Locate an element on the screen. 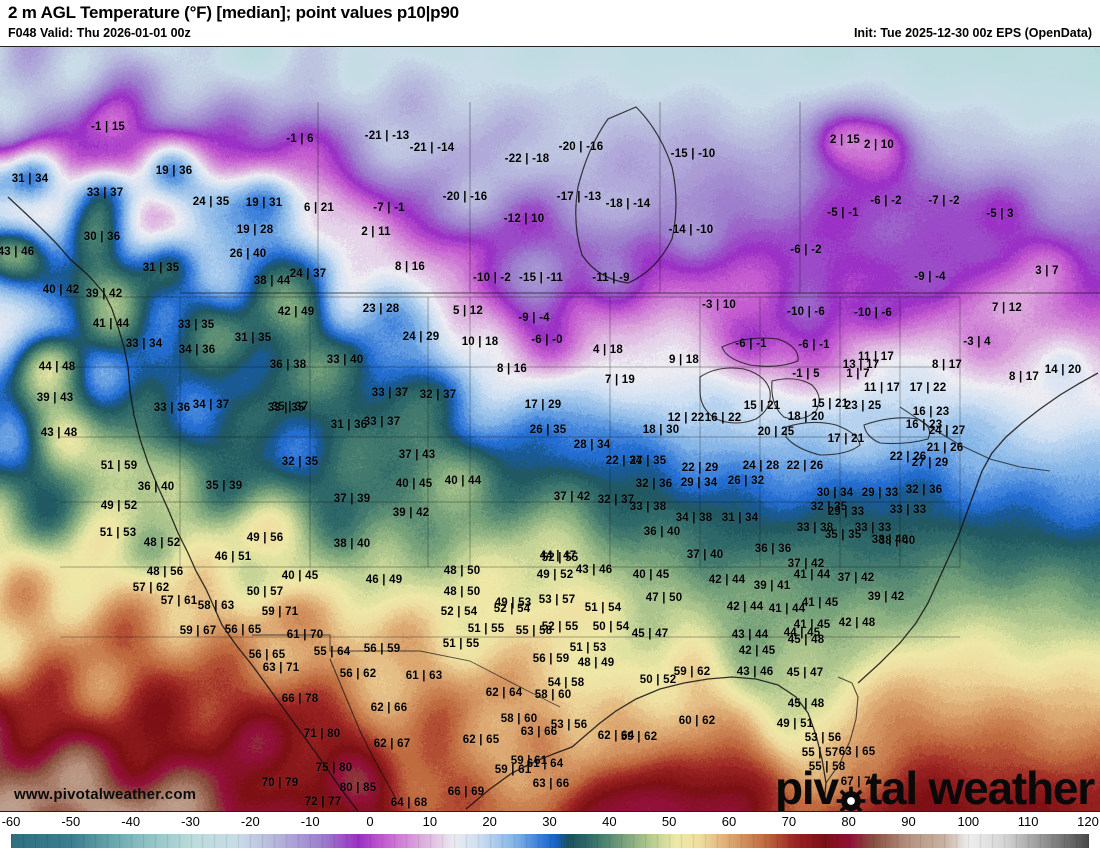  point-value-label: 33 | 38 is located at coordinates (648, 507).